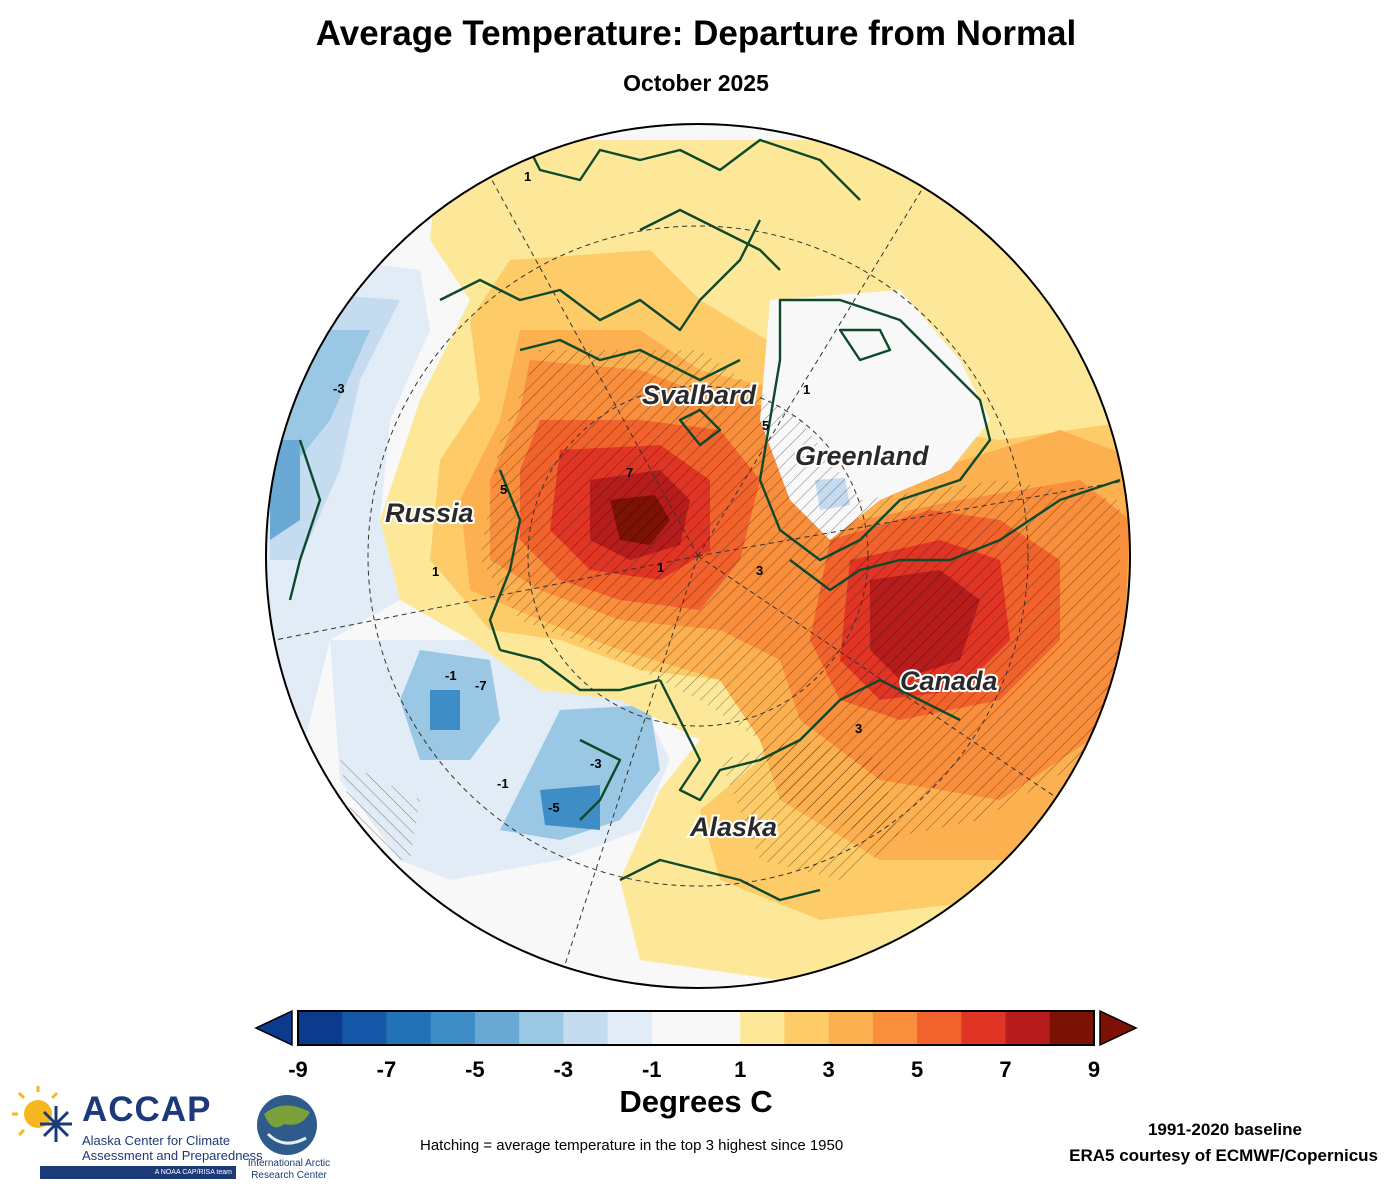 This screenshot has width=1392, height=1184. Describe the element at coordinates (696, 83) in the screenshot. I see `chart-subtitle: October 2025` at that location.